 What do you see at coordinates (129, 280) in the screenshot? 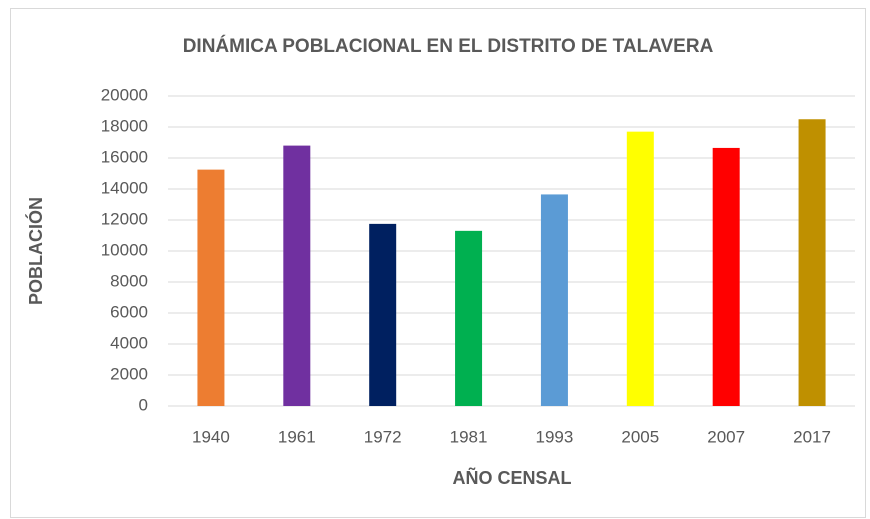
I see `y-tick-label: 8000` at bounding box center [129, 280].